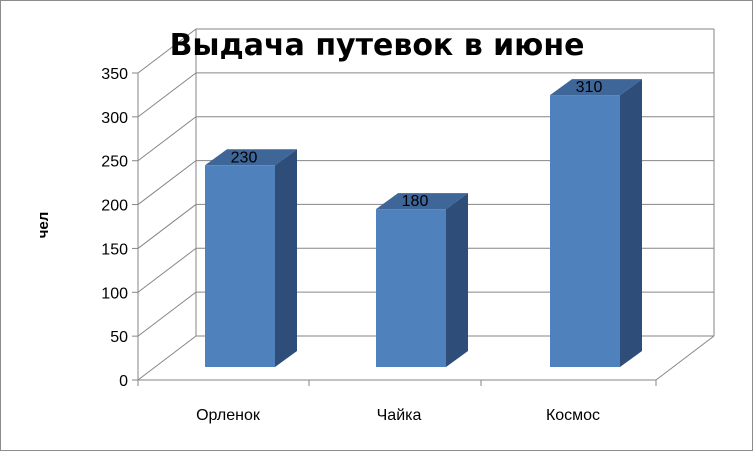 This screenshot has height=451, width=753. I want to click on y-tick-label: 300, so click(114, 118).